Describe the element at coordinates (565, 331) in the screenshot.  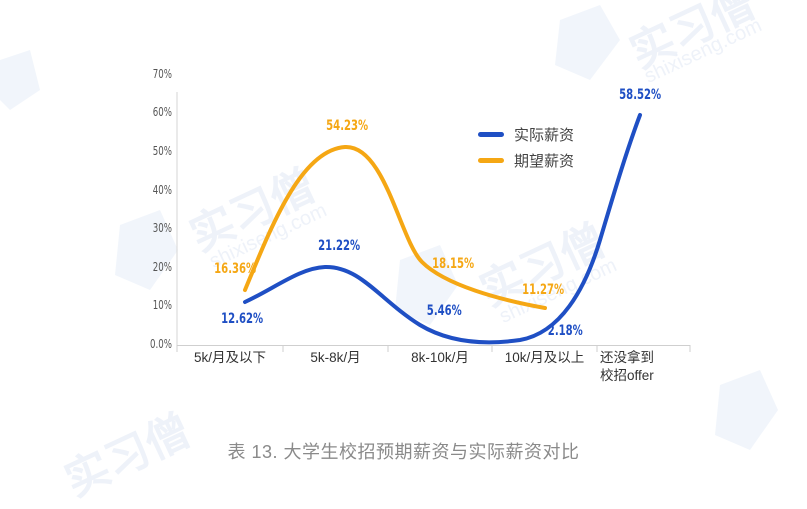
I see `data-label-actual: 2.18%` at that location.